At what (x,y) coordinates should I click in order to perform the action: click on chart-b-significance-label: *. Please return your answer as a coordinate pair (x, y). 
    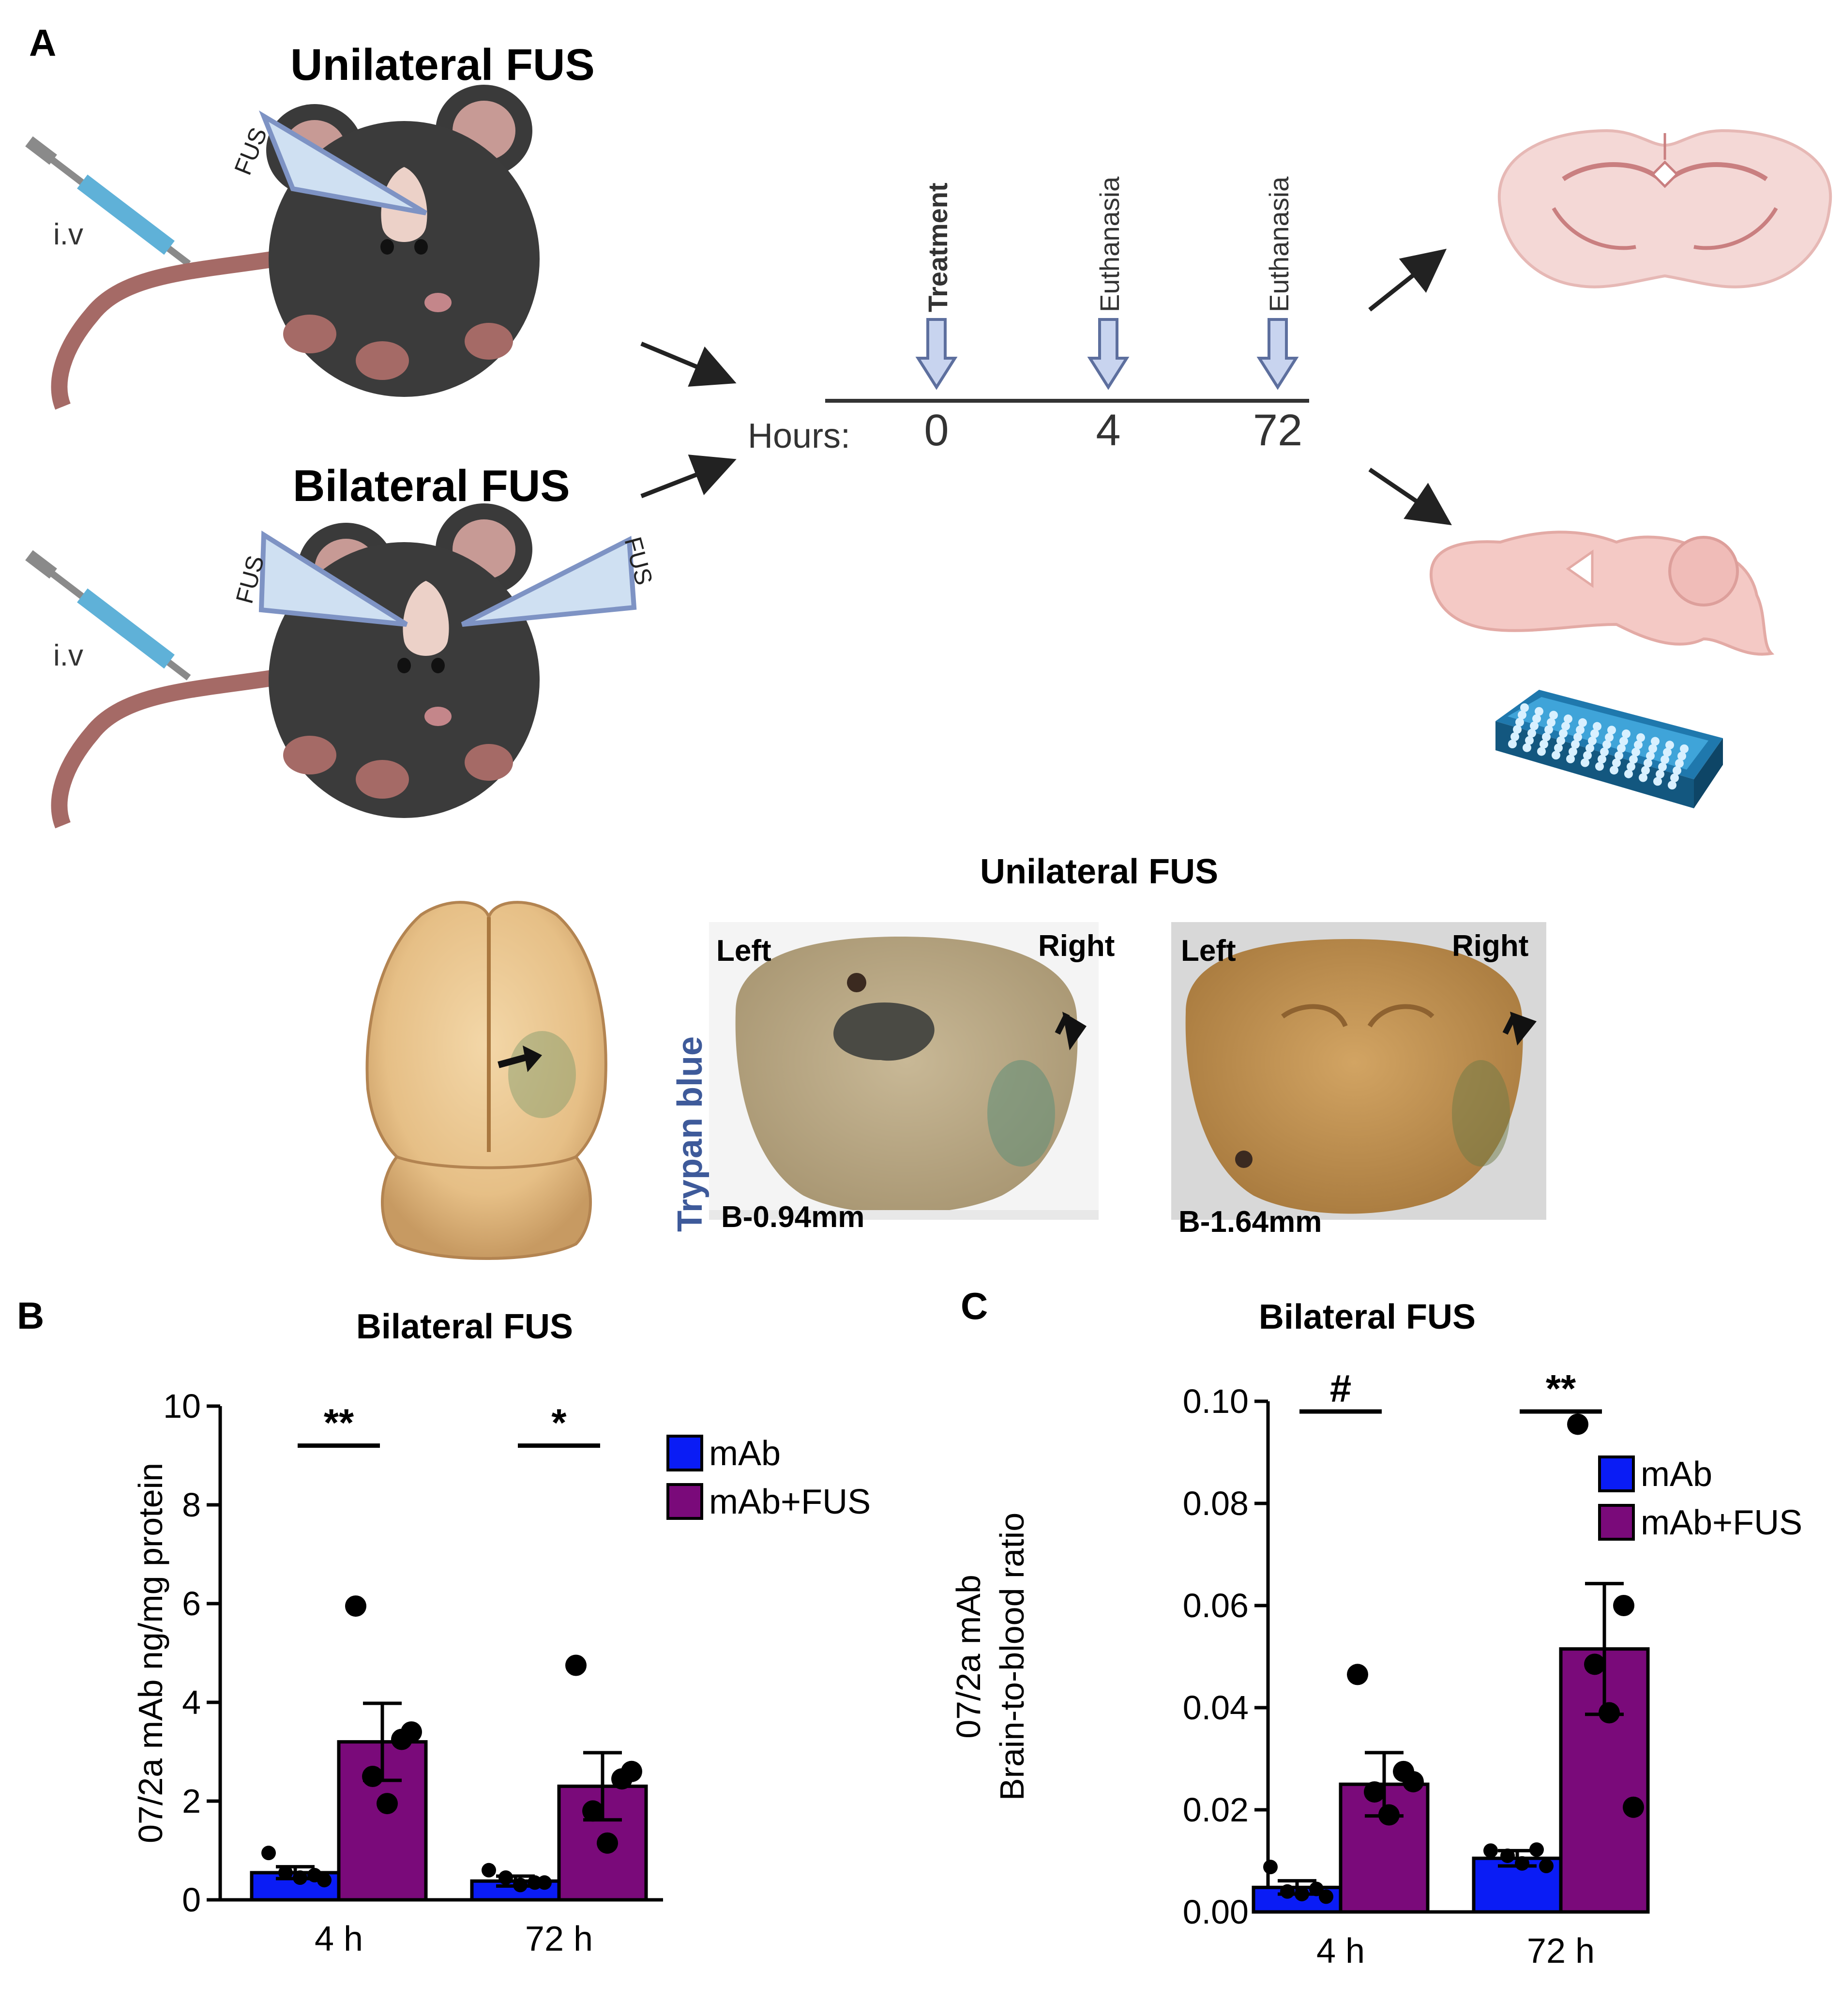
    Looking at the image, I should click on (559, 1422).